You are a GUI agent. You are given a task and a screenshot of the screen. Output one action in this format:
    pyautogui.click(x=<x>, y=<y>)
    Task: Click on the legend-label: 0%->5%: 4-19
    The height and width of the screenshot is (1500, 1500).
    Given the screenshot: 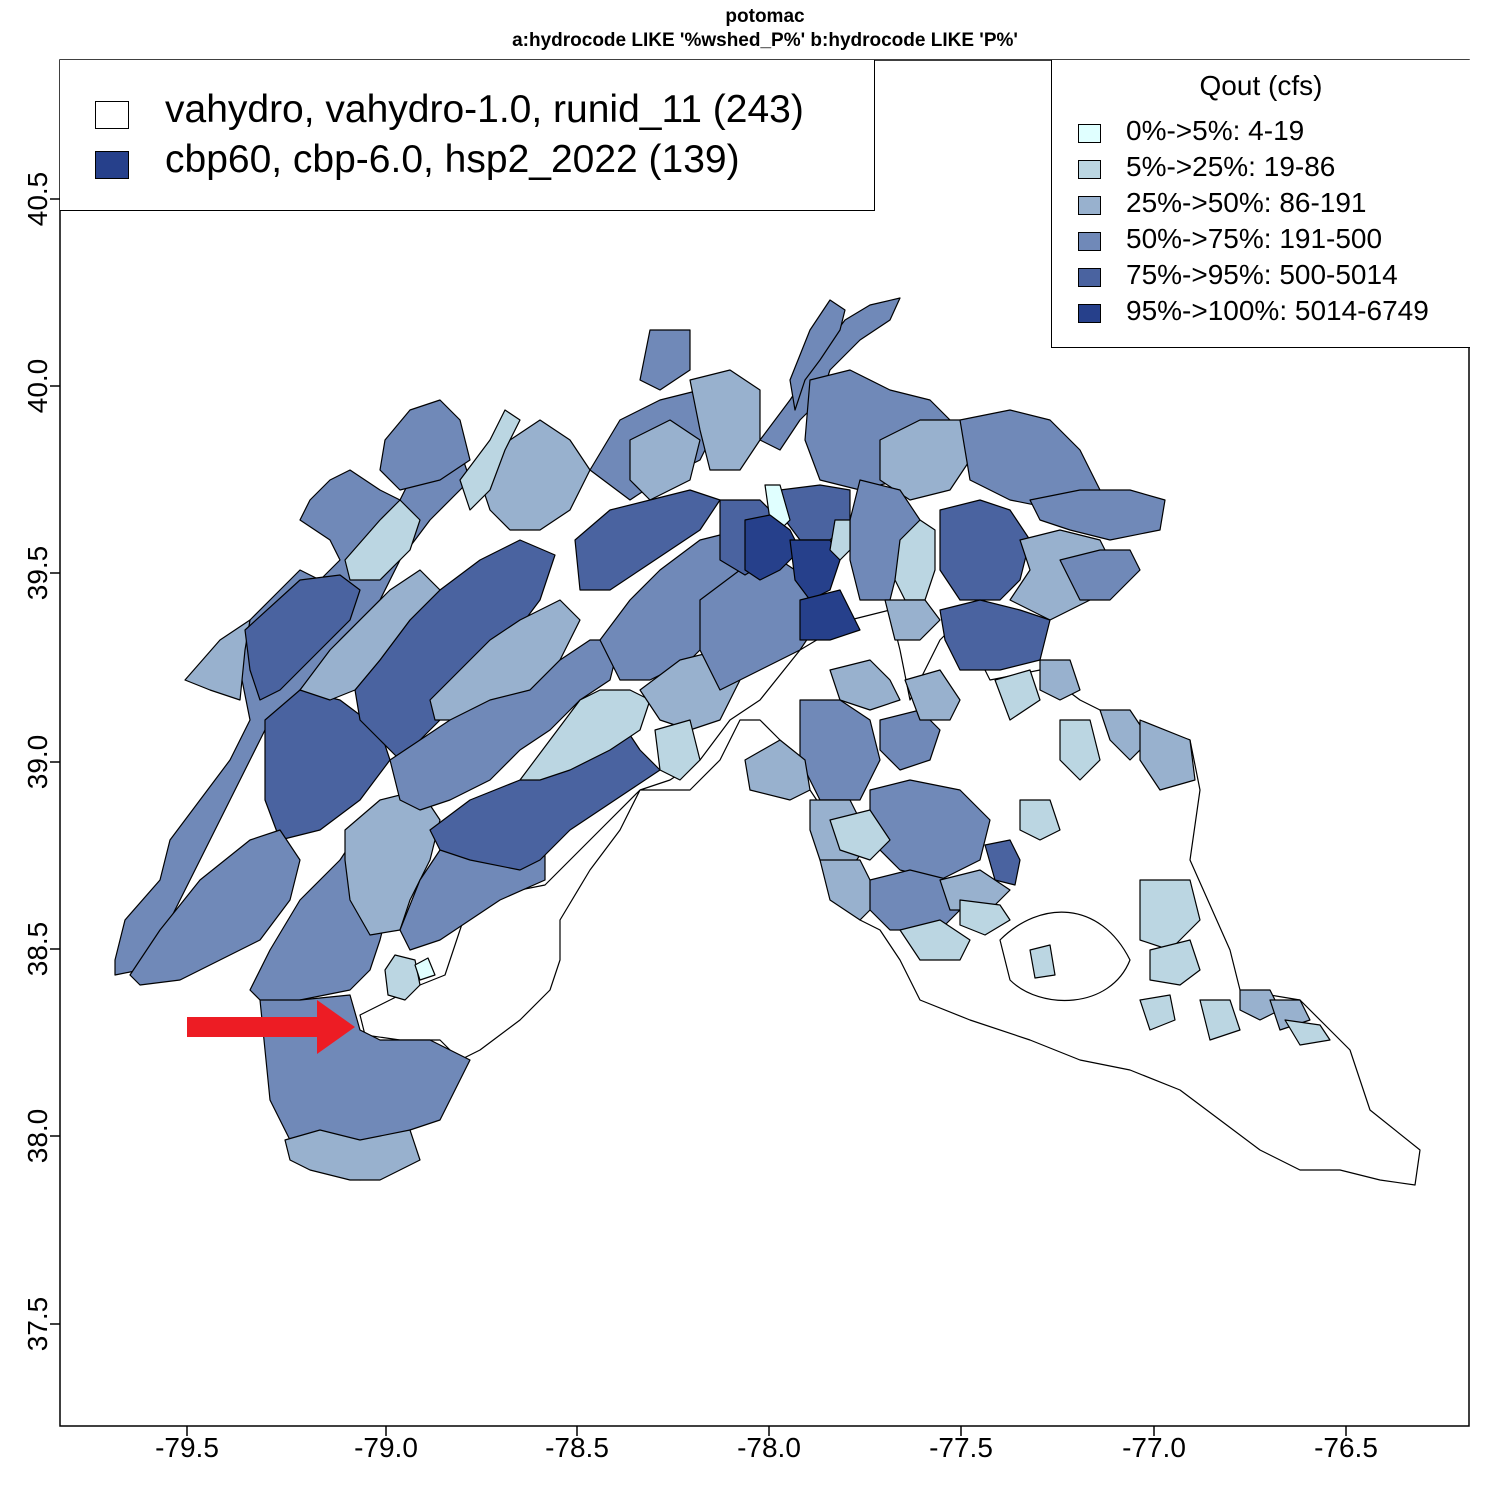 What is the action you would take?
    pyautogui.click(x=1215, y=130)
    